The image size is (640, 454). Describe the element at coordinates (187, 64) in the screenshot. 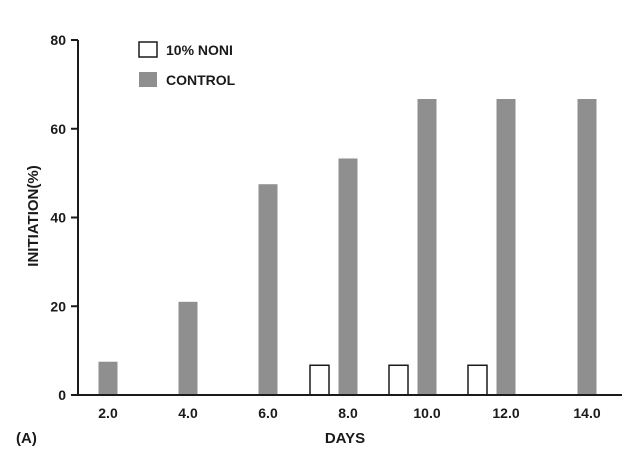

I see `legend: 10% NONI CONTROL` at that location.